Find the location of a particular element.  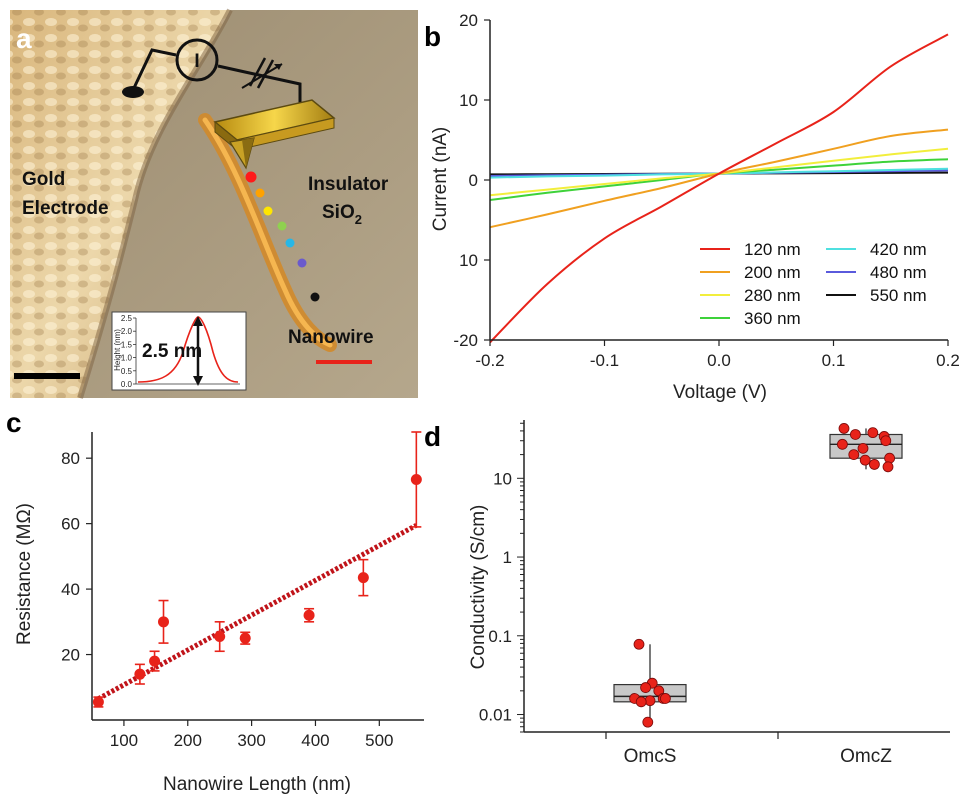

panel-b-ytick-label: 0 is located at coordinates (473, 180).